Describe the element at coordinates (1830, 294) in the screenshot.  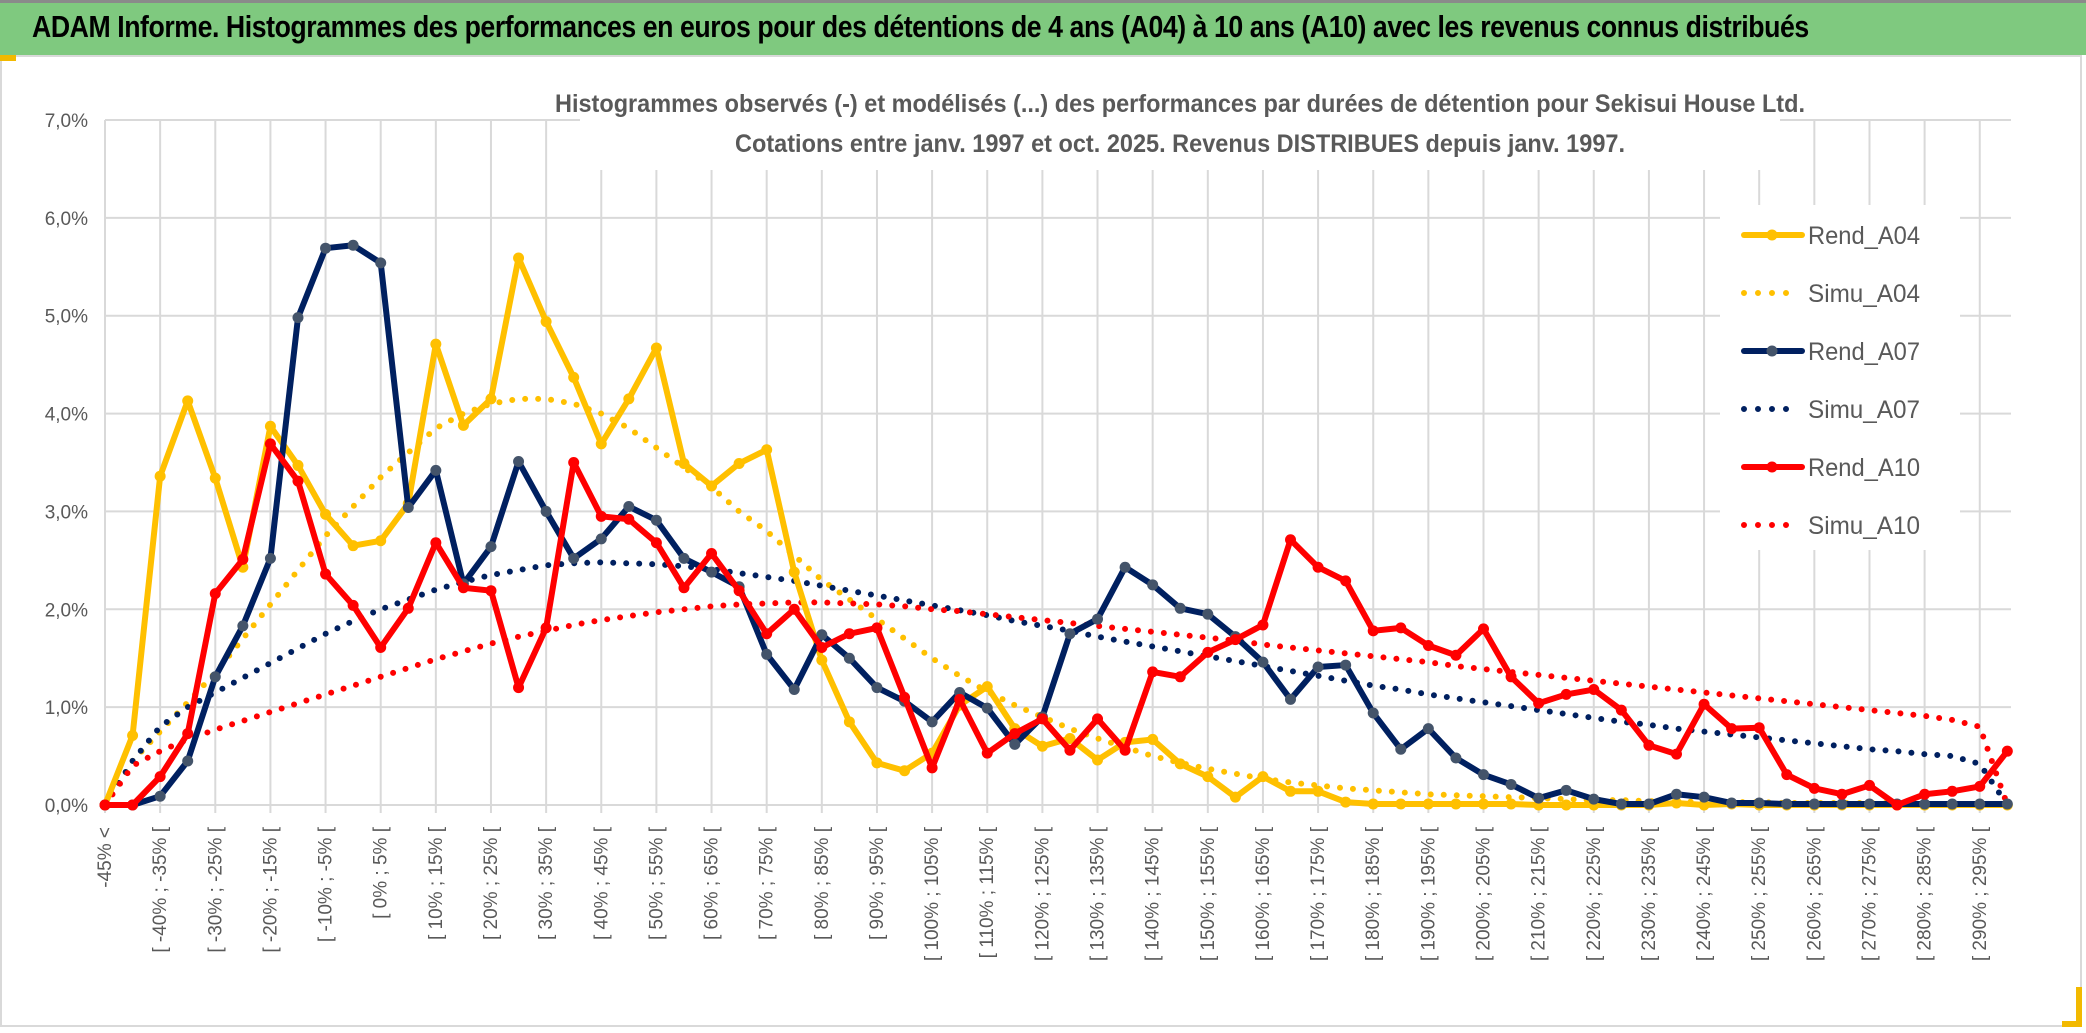
I see `legend-item-simu-a04: Simu_A04` at that location.